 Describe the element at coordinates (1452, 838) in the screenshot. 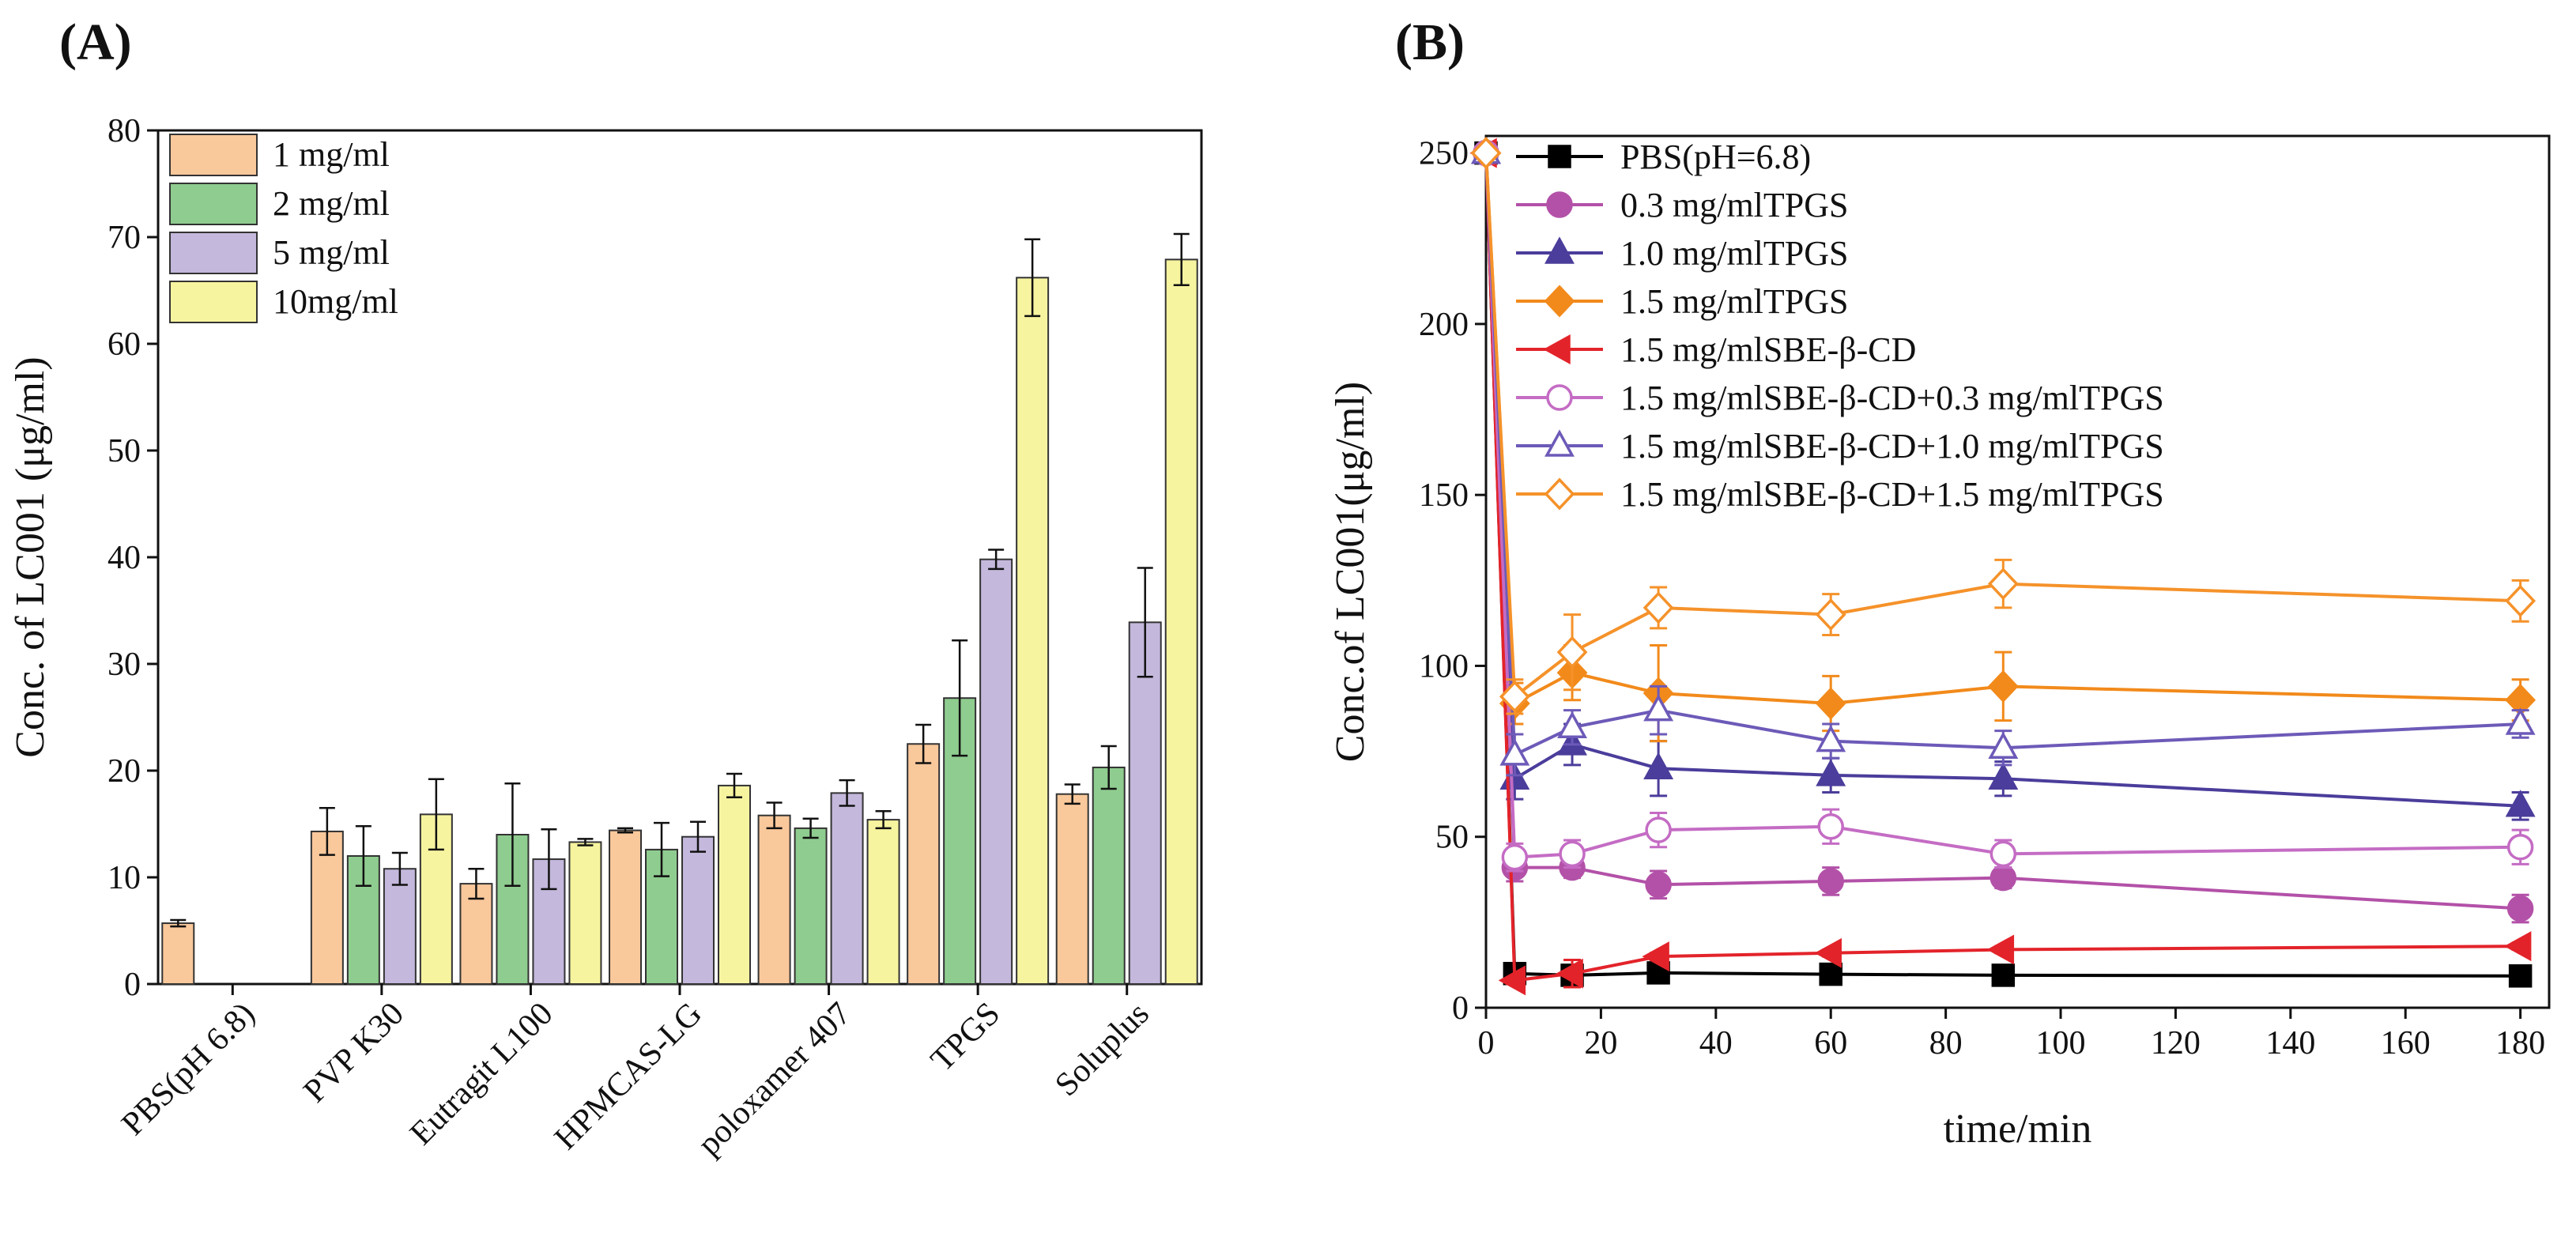

I see `y-tick-label-b: 50` at that location.